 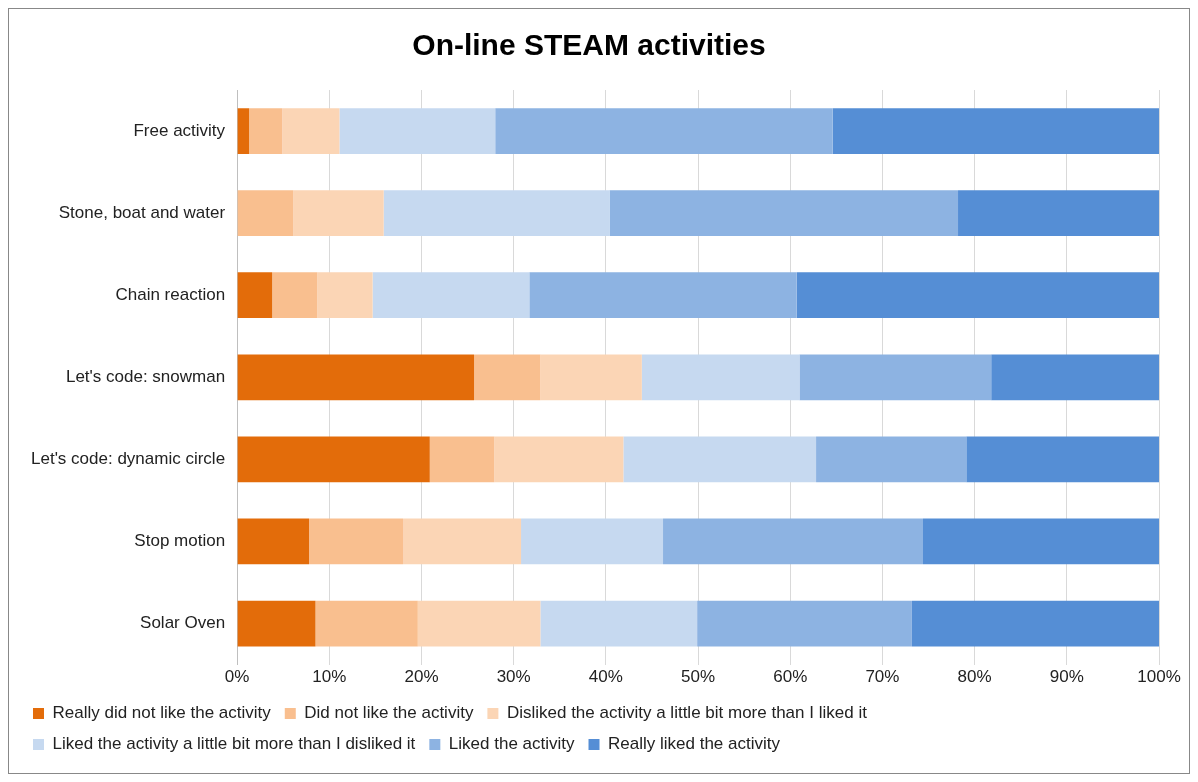 I want to click on legend-label: Really did not like the activity, so click(x=162, y=713).